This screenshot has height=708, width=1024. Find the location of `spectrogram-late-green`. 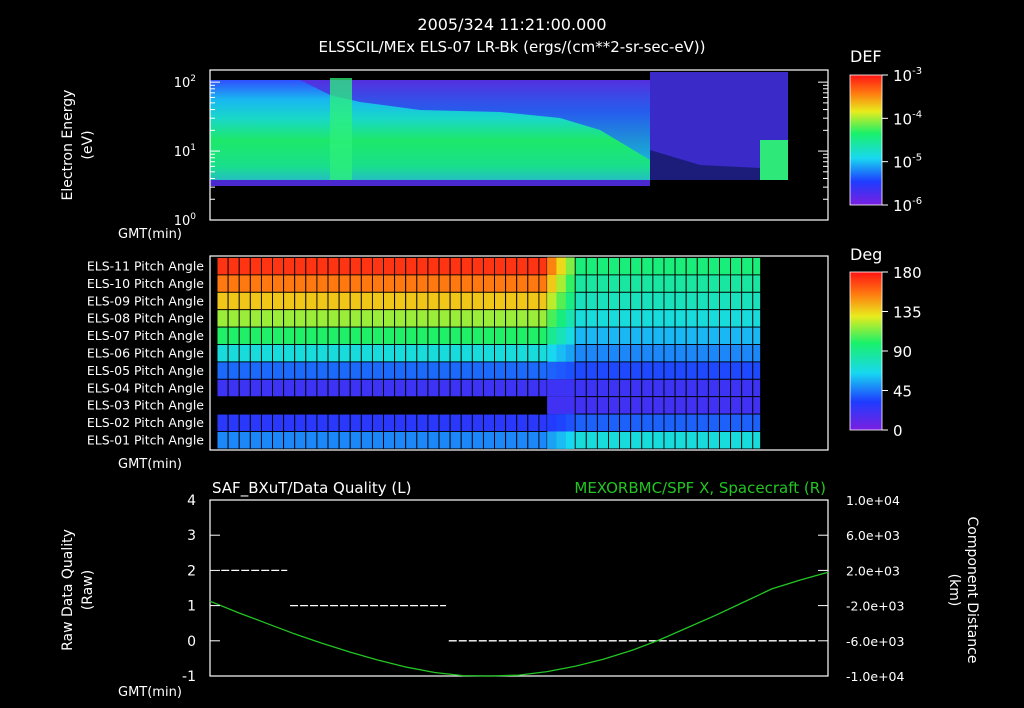

spectrogram-late-green is located at coordinates (774, 160).